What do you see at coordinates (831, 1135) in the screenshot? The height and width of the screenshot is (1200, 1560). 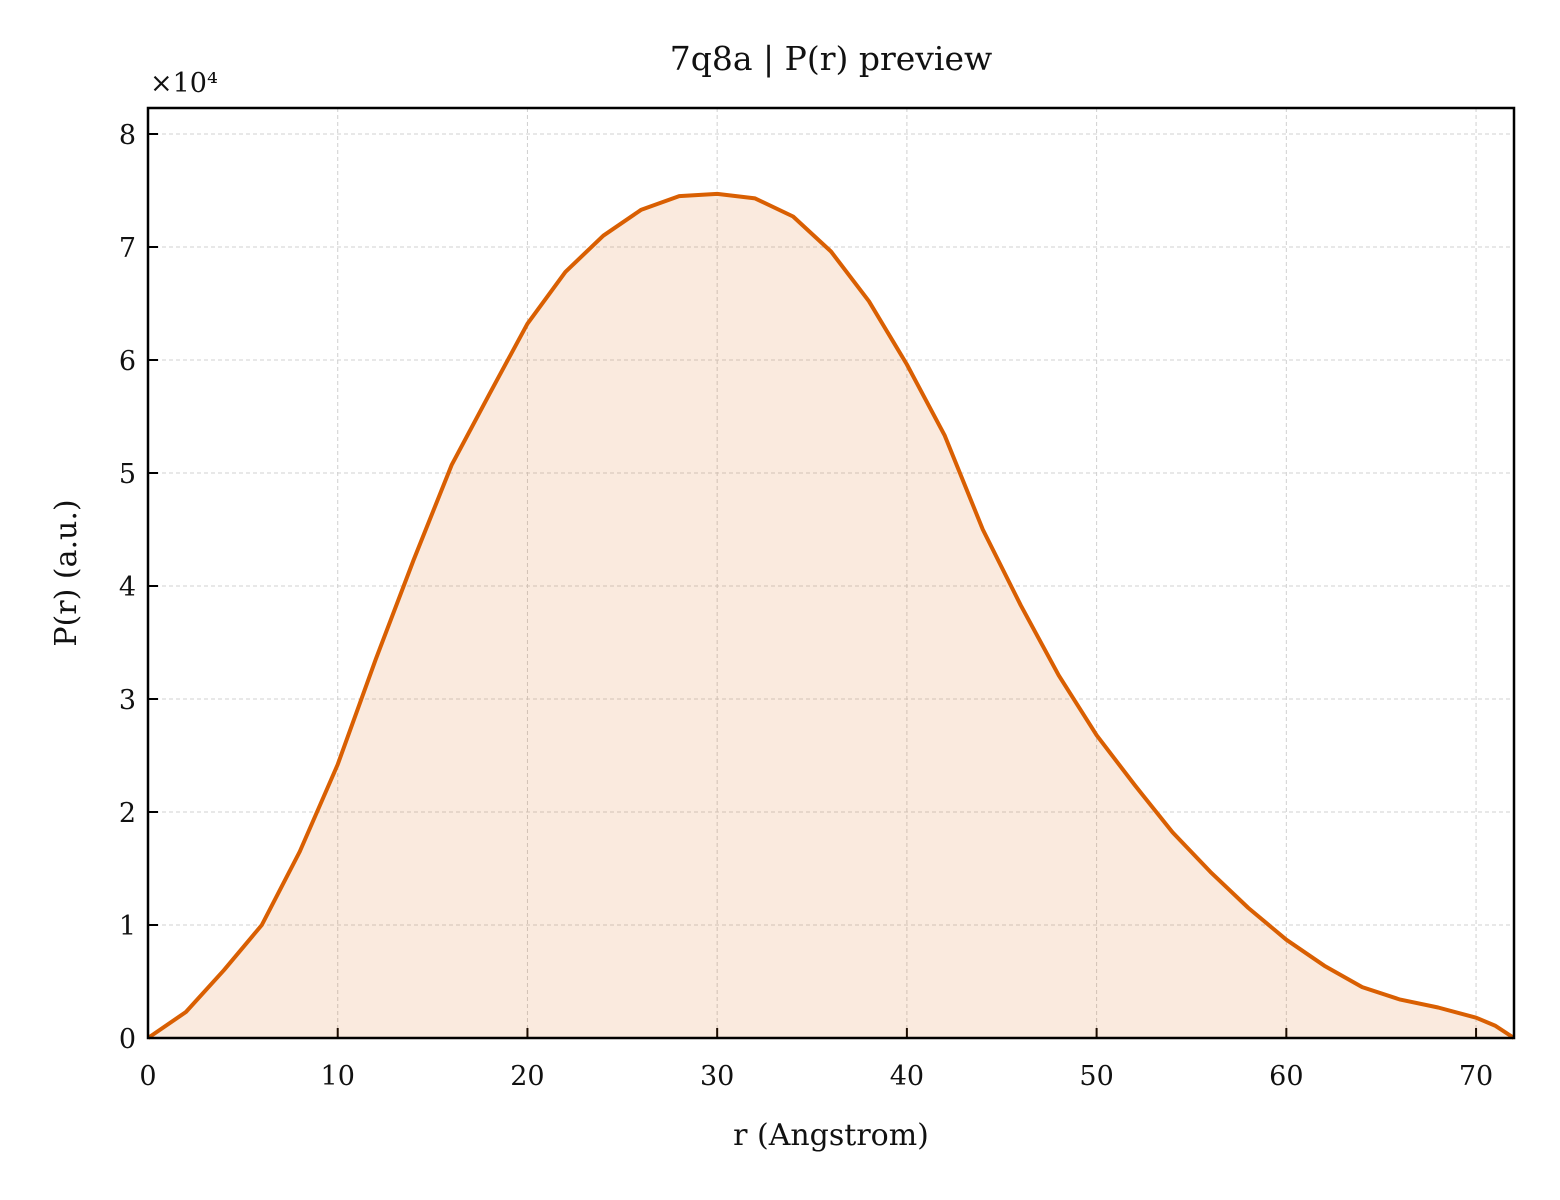 I see `x-axis-label: r (Angstrom)` at bounding box center [831, 1135].